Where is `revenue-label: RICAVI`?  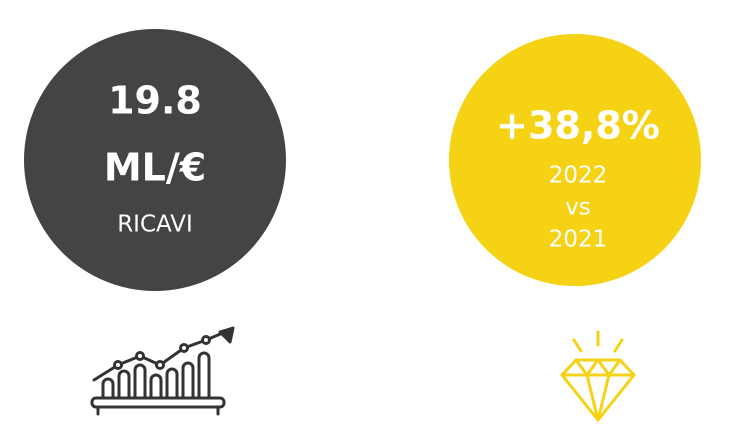
revenue-label: RICAVI is located at coordinates (155, 225).